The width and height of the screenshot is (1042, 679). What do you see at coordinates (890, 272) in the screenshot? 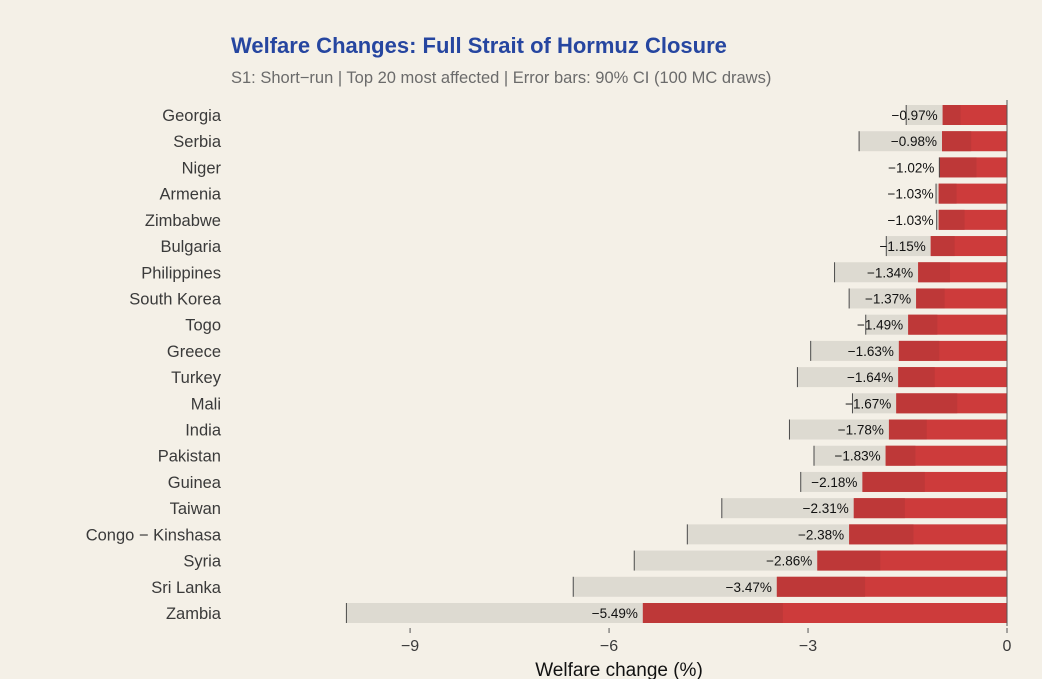
I see `value-label: −1.34%` at bounding box center [890, 272].